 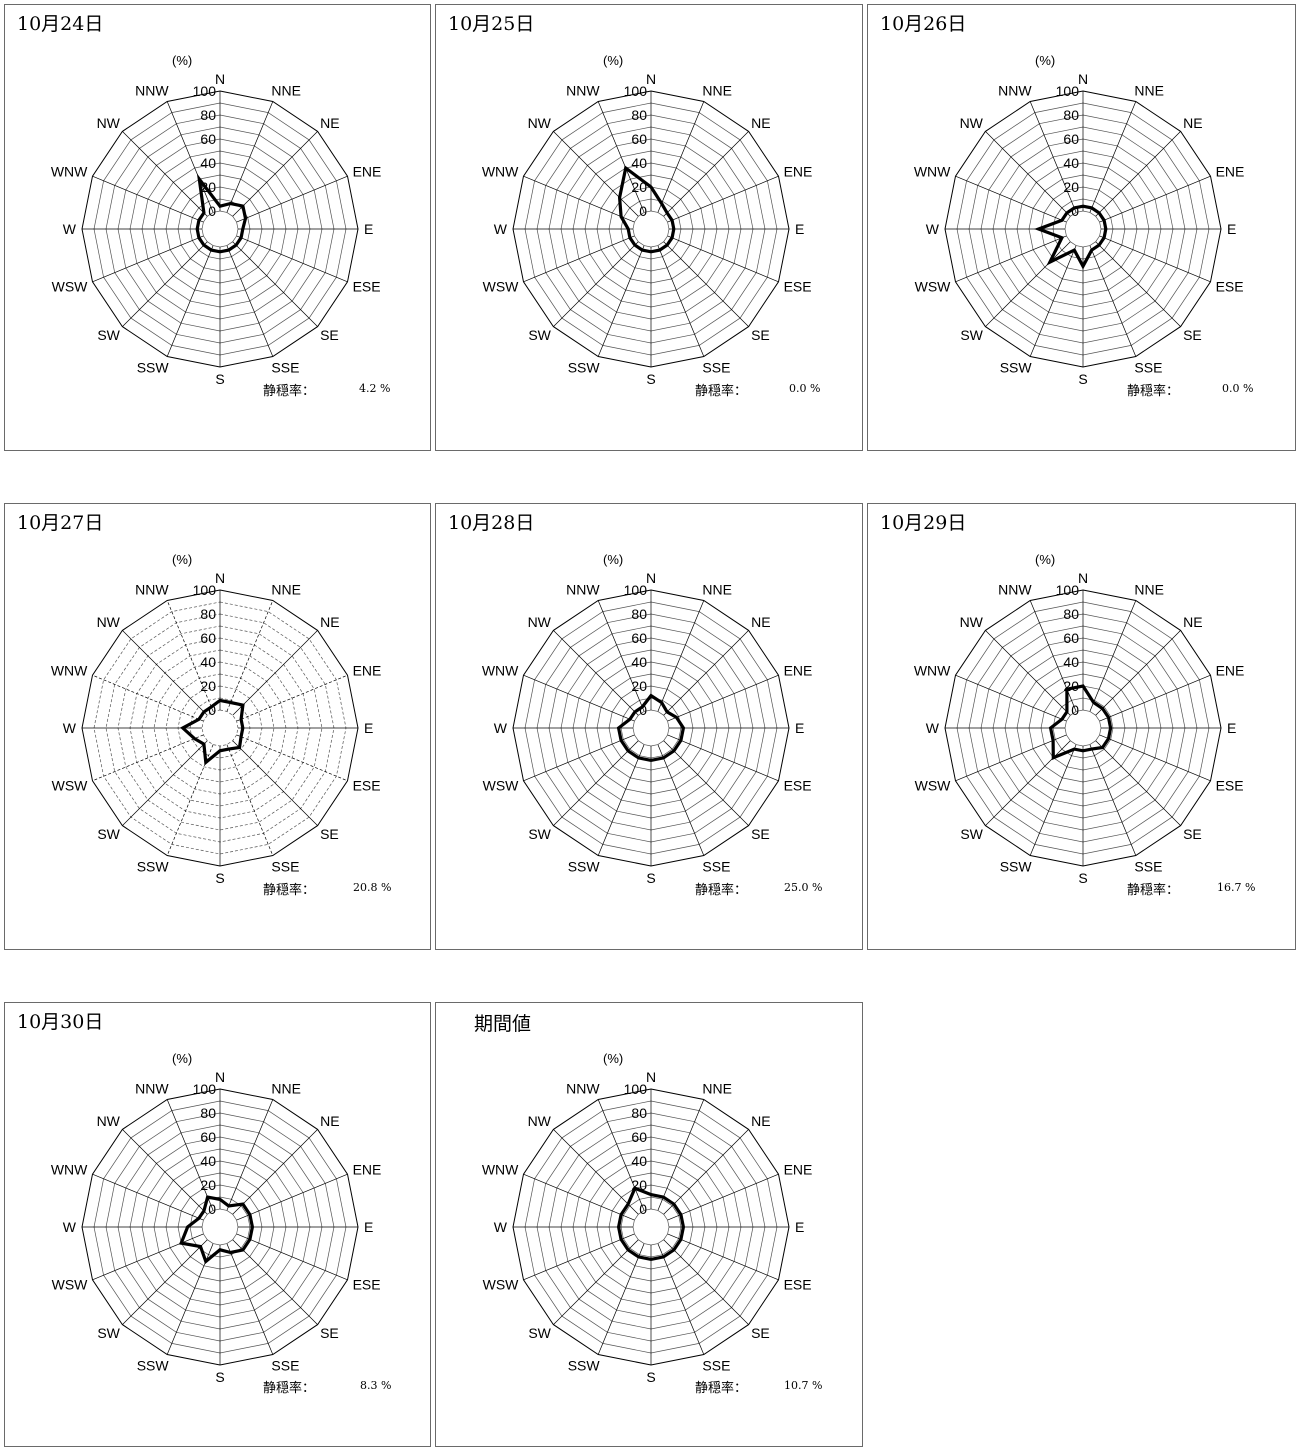 What do you see at coordinates (375, 388) in the screenshot?
I see `calm-rate-value: 4.2 %` at bounding box center [375, 388].